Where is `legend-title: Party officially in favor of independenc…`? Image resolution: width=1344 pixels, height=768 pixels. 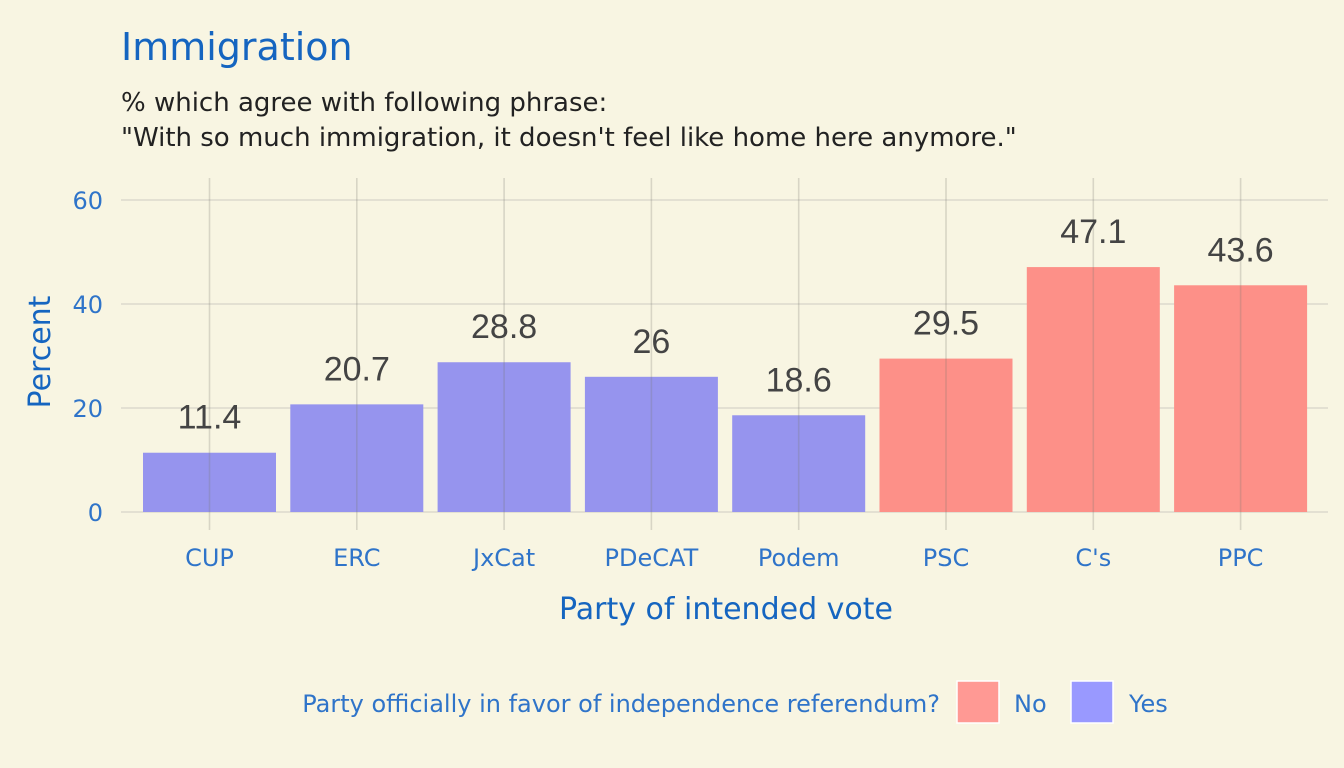 legend-title: Party officially in favor of independenc… is located at coordinates (621, 704).